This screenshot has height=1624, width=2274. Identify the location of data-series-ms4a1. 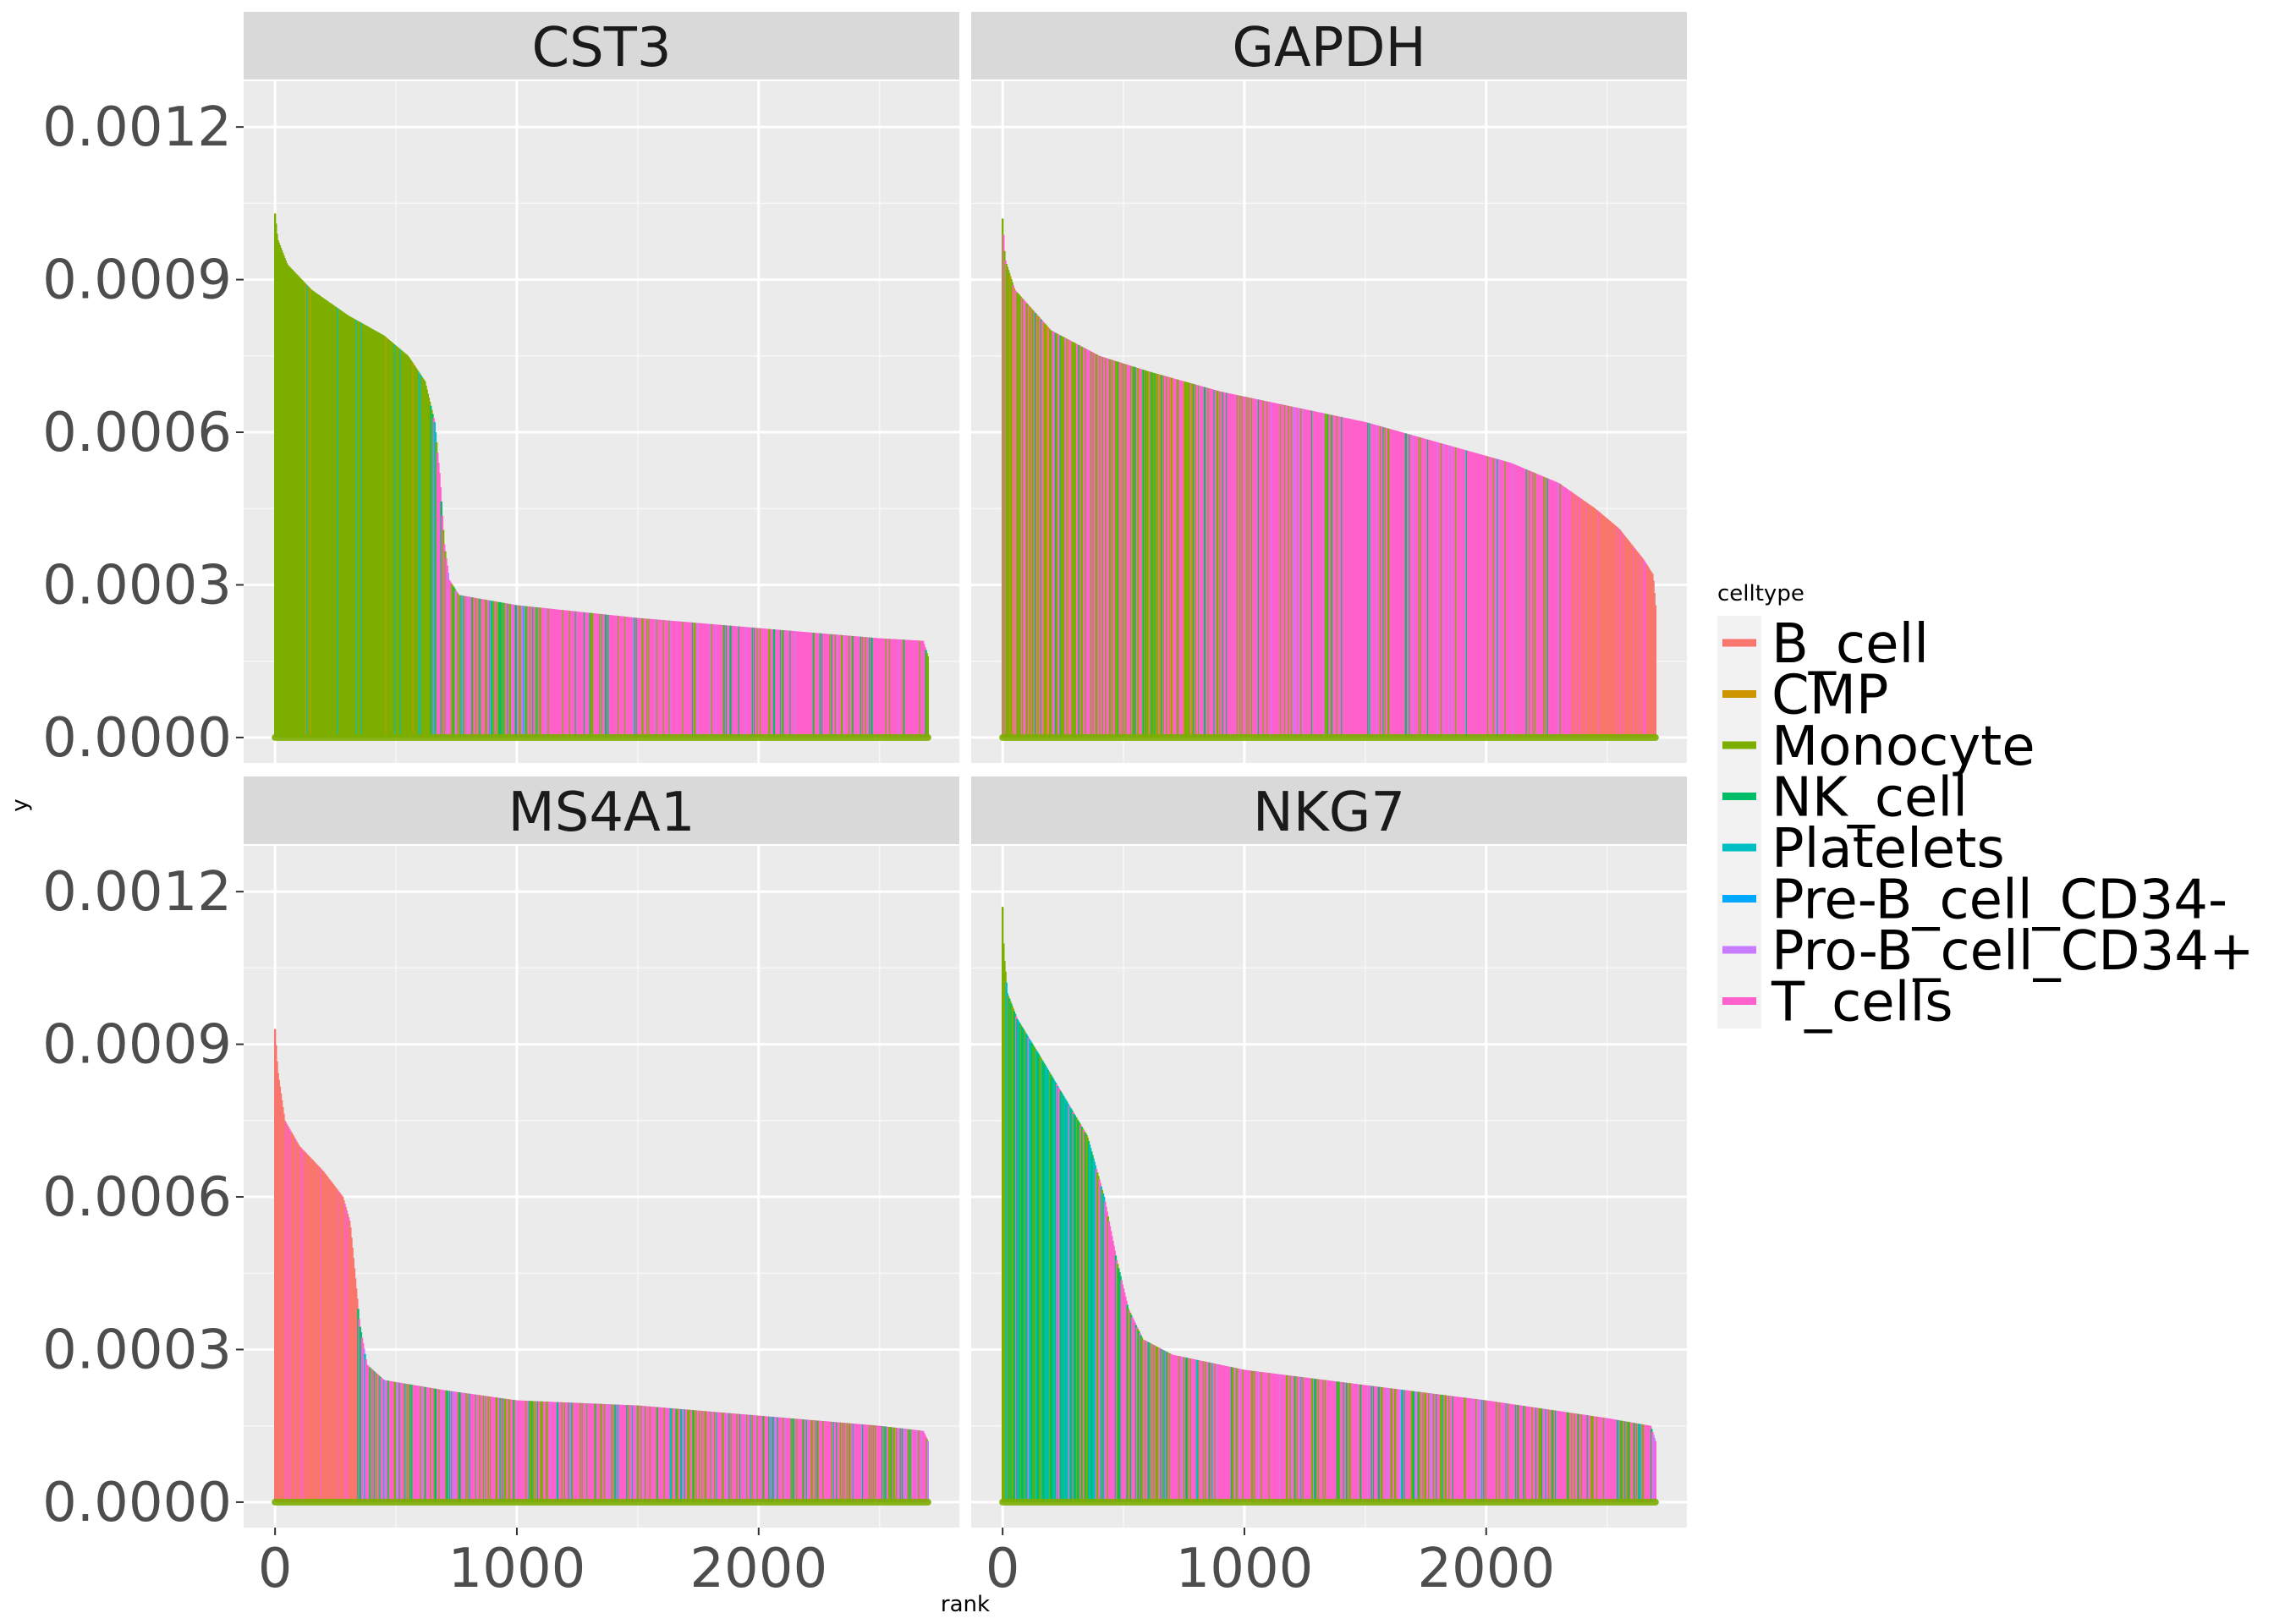
(601, 1267).